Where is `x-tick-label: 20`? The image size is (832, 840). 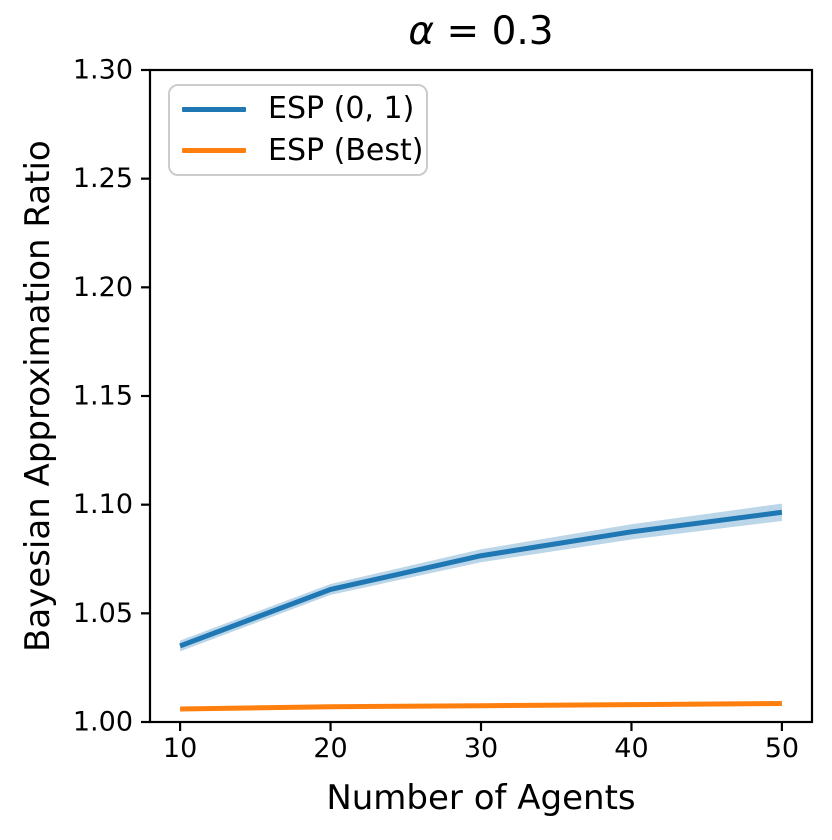
x-tick-label: 20 is located at coordinates (330, 748).